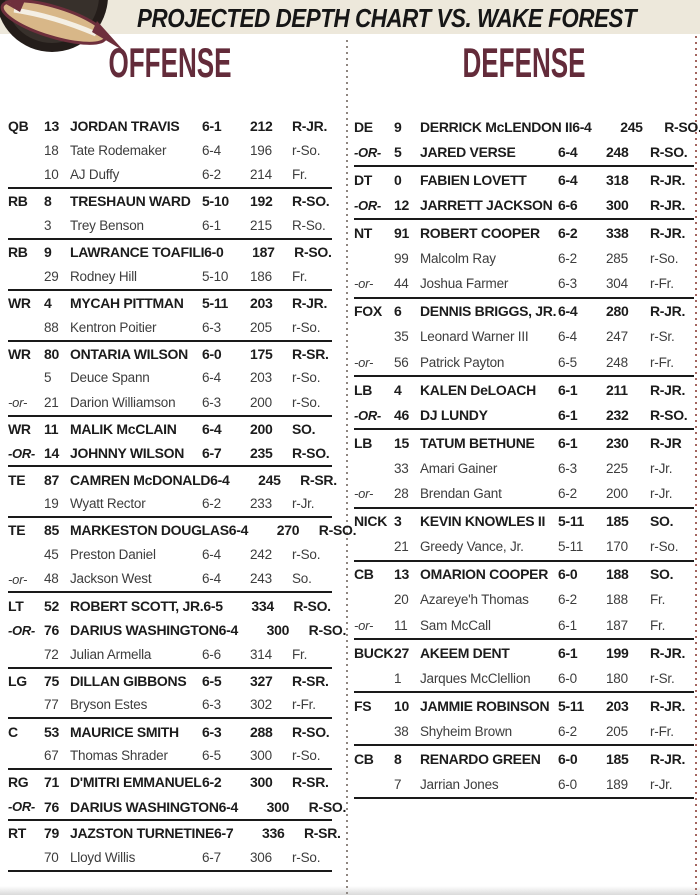  Describe the element at coordinates (18, 201) in the screenshot. I see `position-label: RB` at that location.